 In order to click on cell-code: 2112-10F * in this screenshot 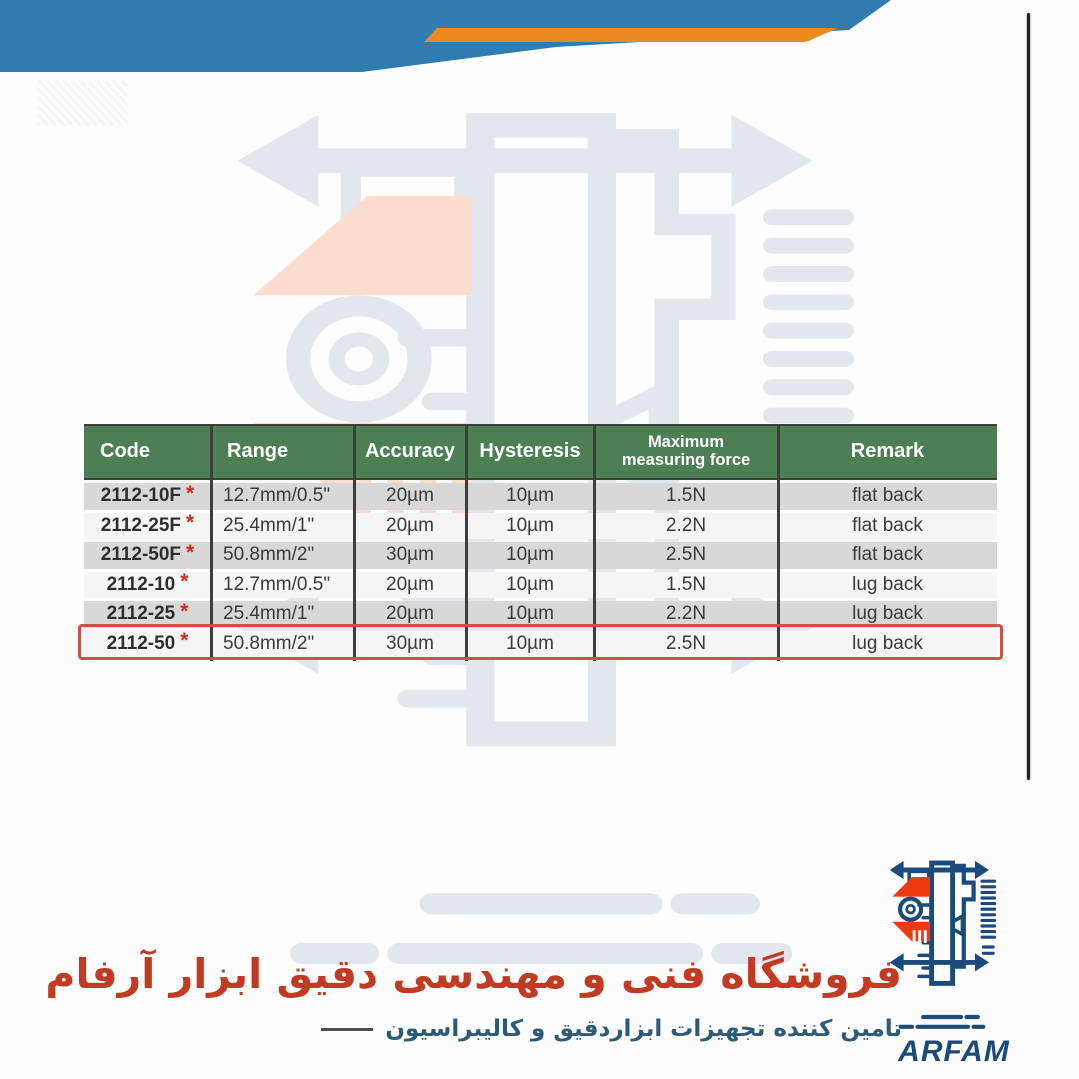, I will do `click(147, 496)`.